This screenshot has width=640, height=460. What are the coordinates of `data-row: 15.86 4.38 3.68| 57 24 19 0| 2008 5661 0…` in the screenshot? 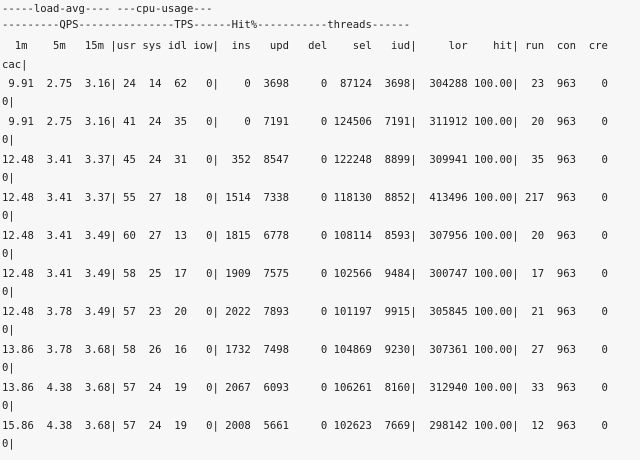 It's located at (305, 426).